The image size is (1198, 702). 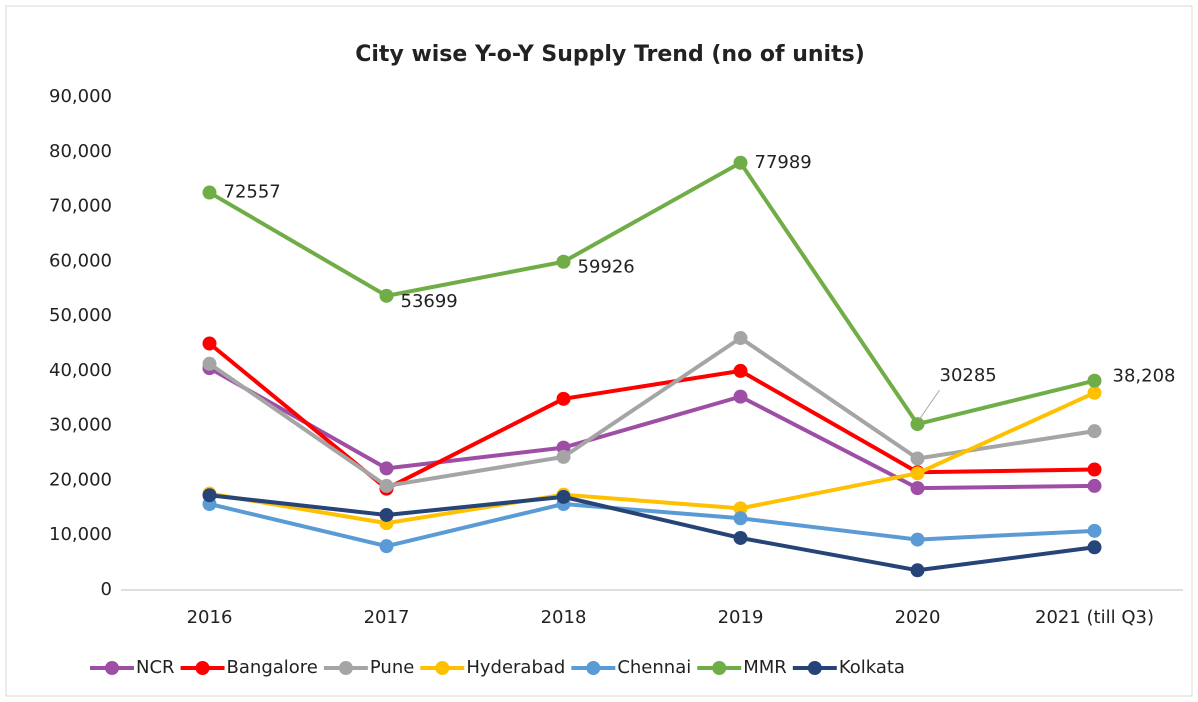 I want to click on y-tick-label: 10,000, so click(x=80, y=534).